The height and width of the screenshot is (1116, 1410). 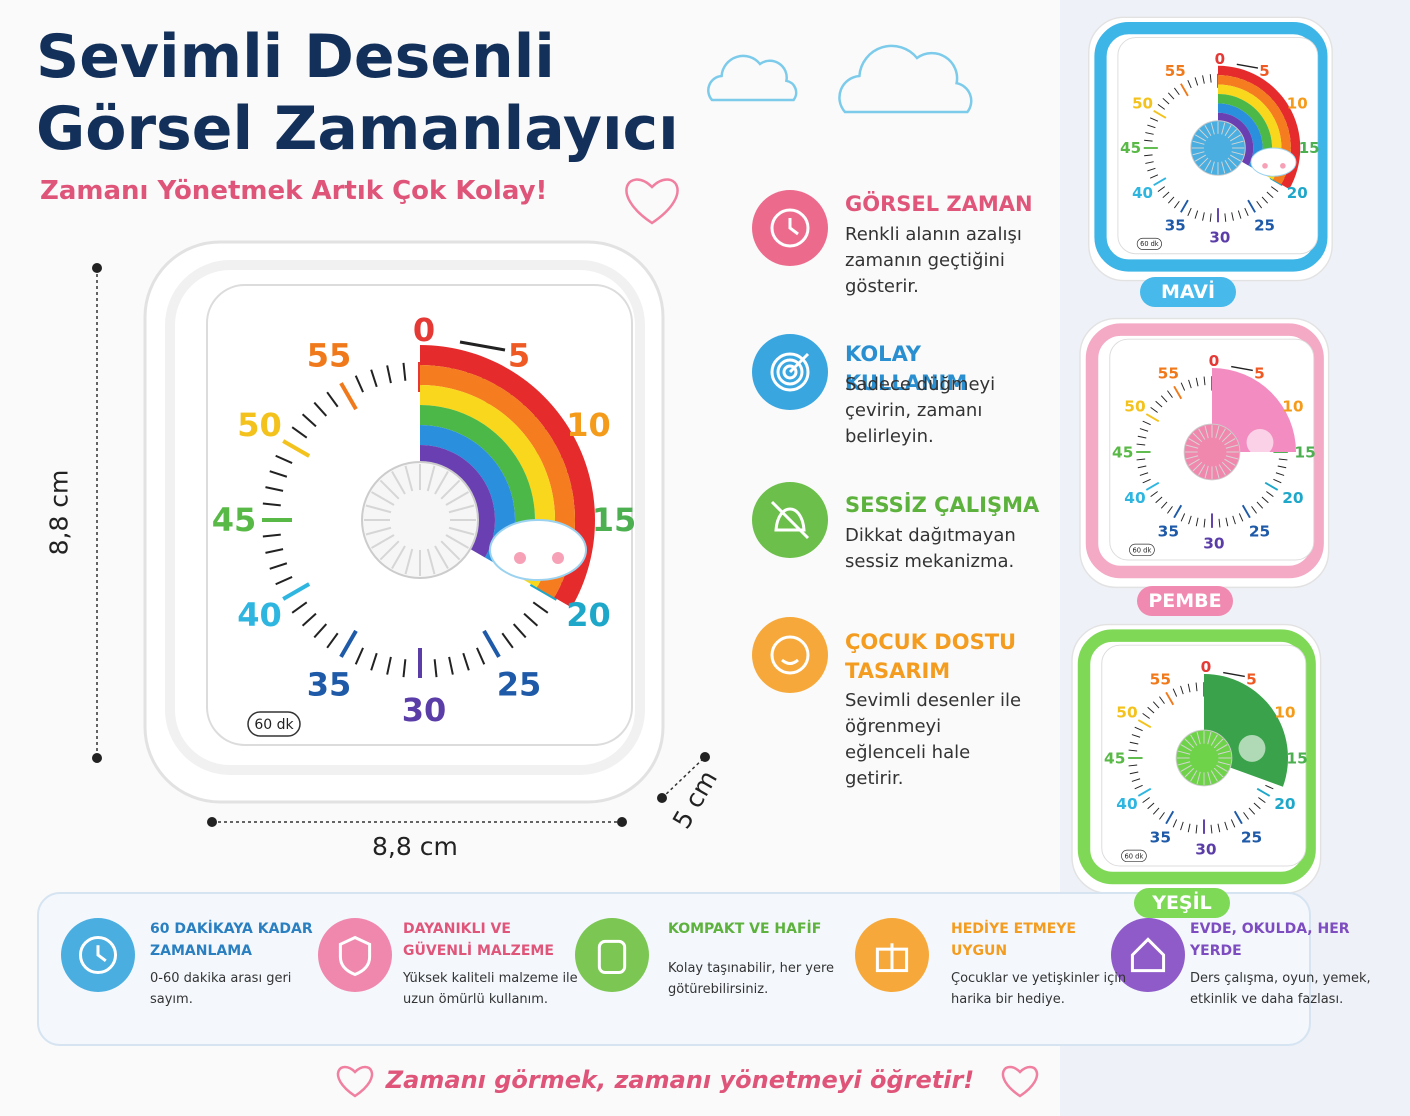 I want to click on highlight-title: HEDİYE ETMEYE UYGUN, so click(x=1013, y=940).